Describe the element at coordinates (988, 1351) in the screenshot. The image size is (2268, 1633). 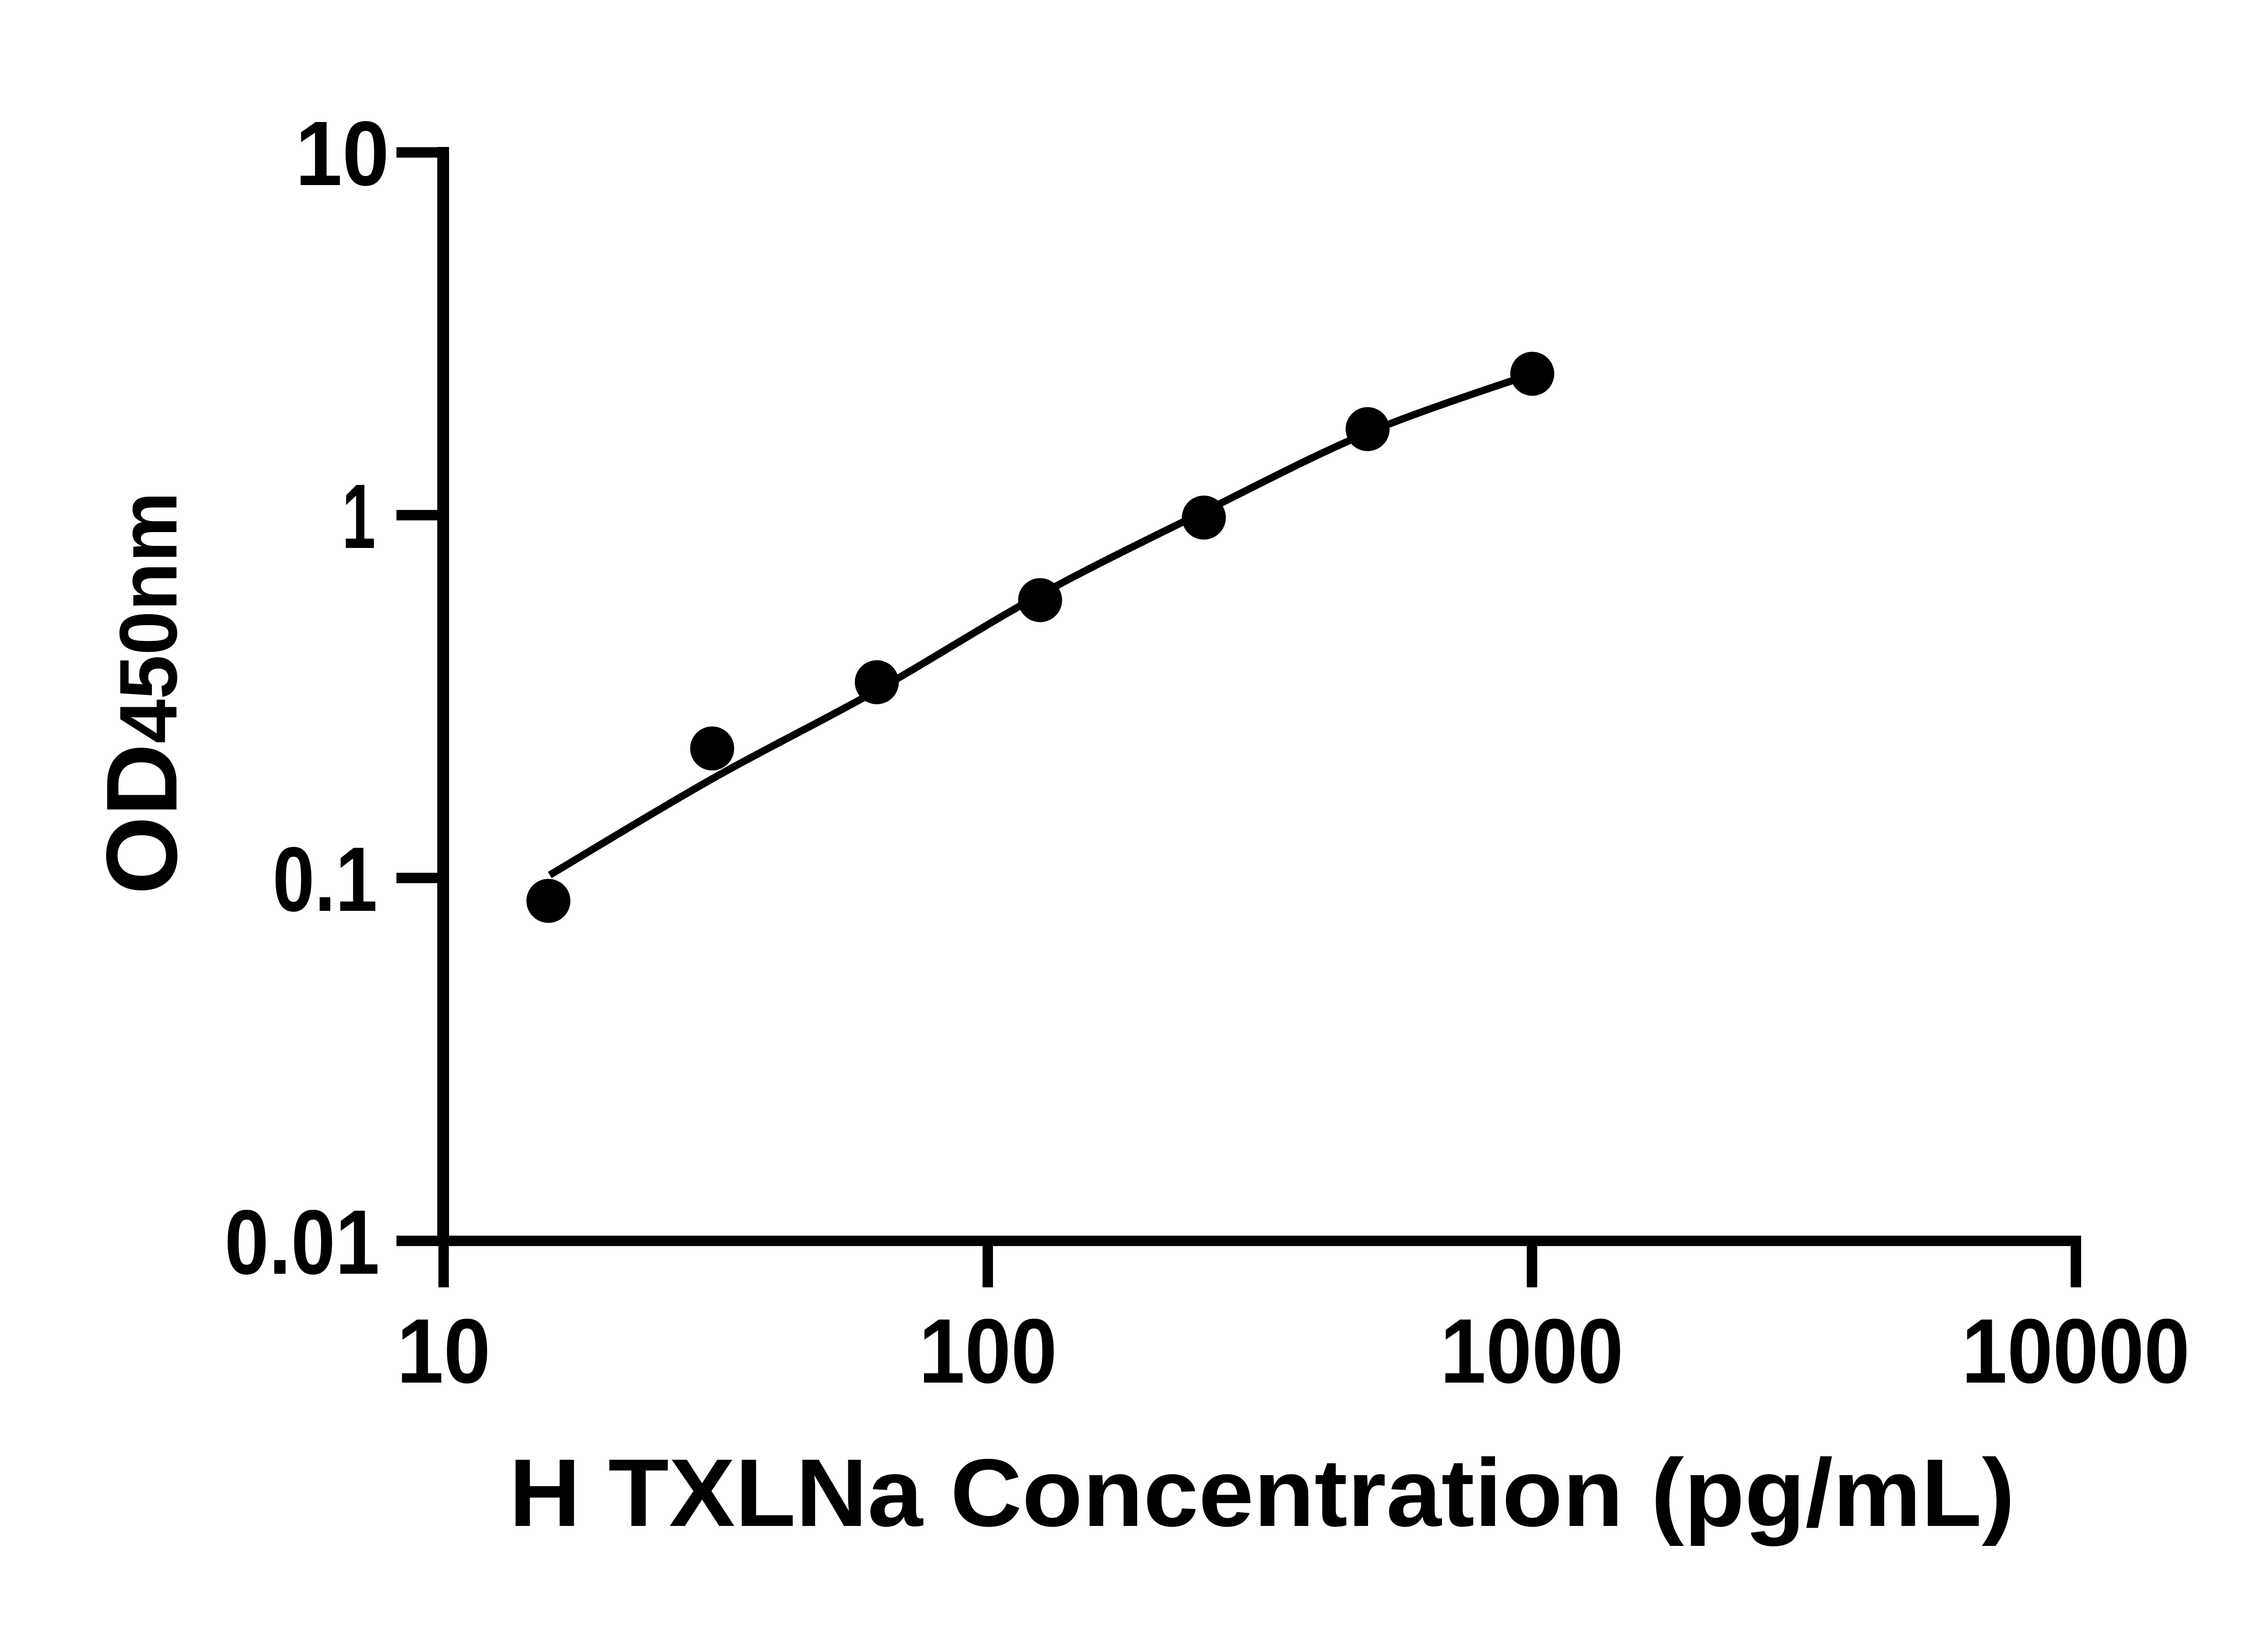
I see `svg-text: 100` at that location.